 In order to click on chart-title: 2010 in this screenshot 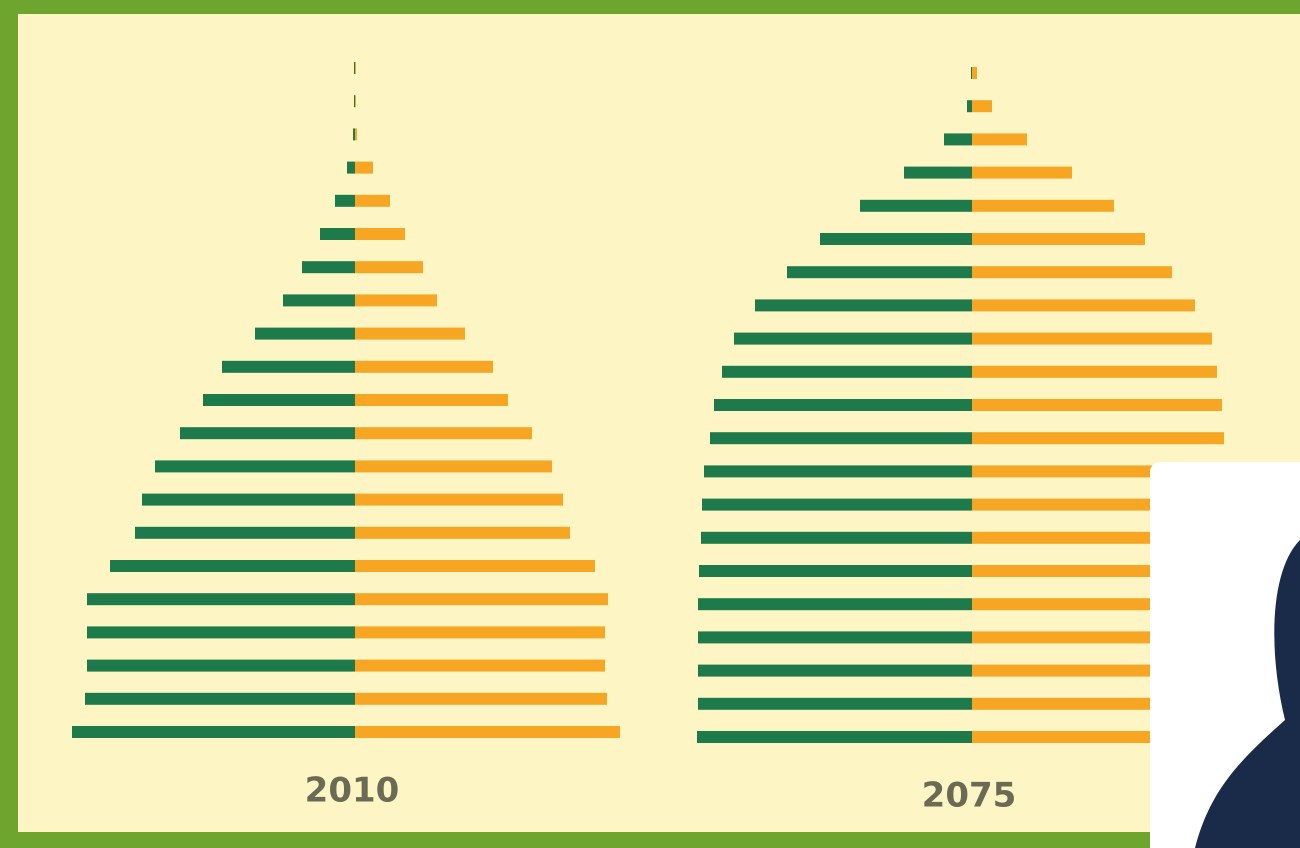, I will do `click(352, 791)`.